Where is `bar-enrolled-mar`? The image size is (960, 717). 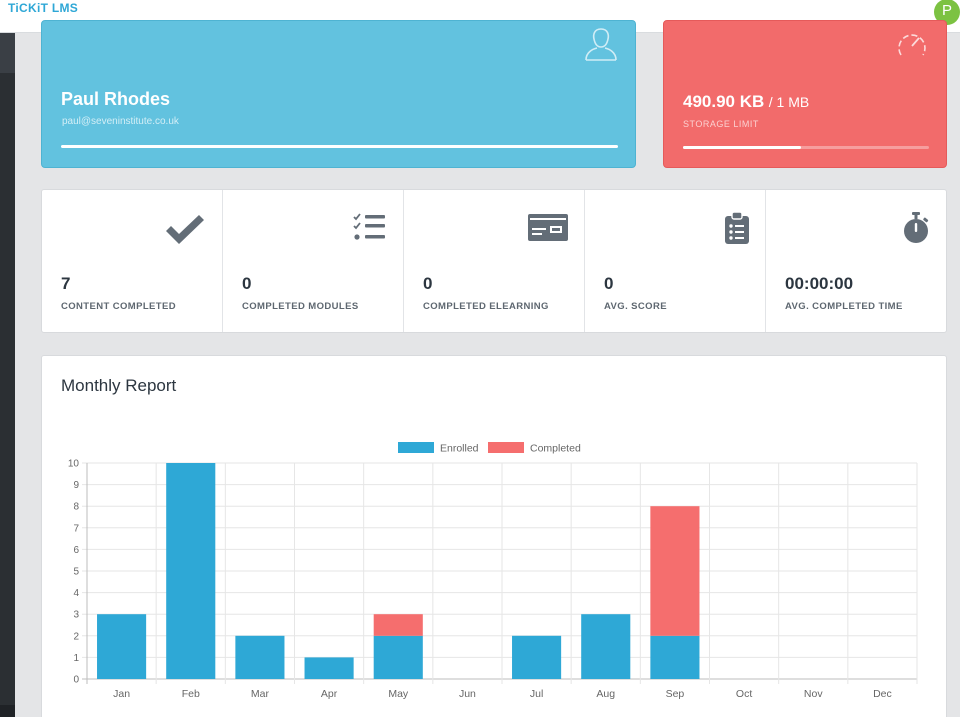
bar-enrolled-mar is located at coordinates (260, 657).